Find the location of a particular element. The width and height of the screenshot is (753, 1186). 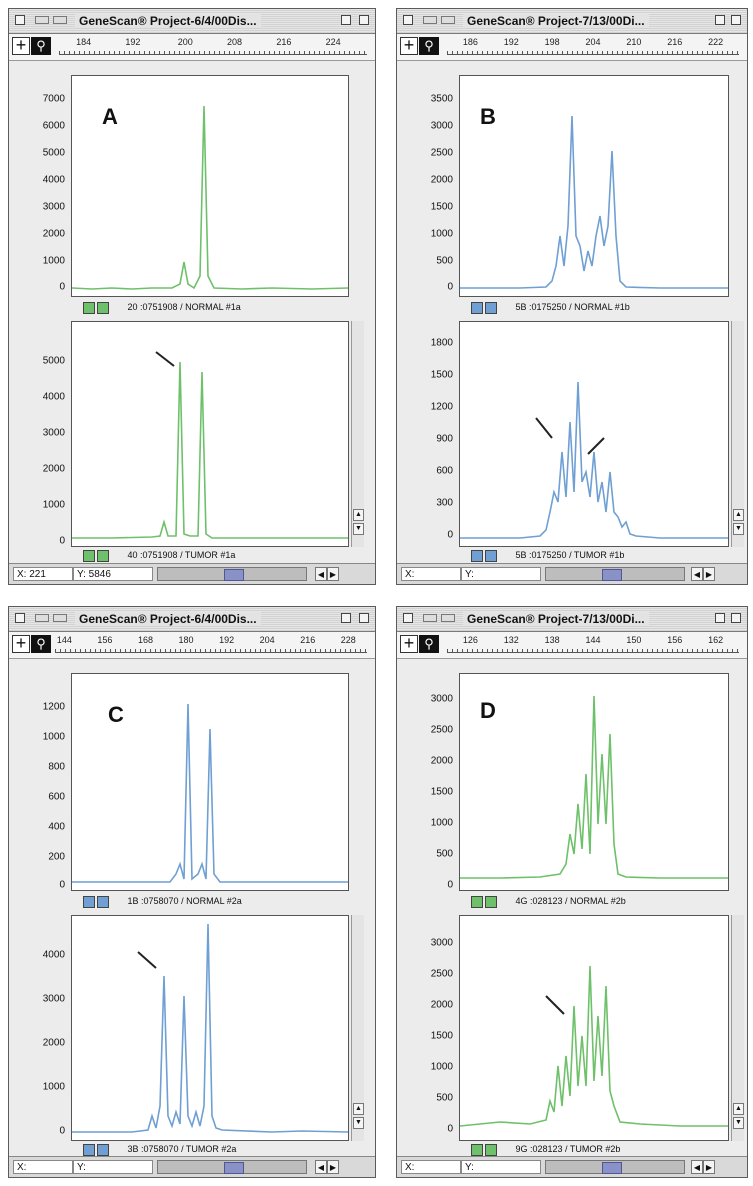

y-tick-label: 500 is located at coordinates (444, 854).